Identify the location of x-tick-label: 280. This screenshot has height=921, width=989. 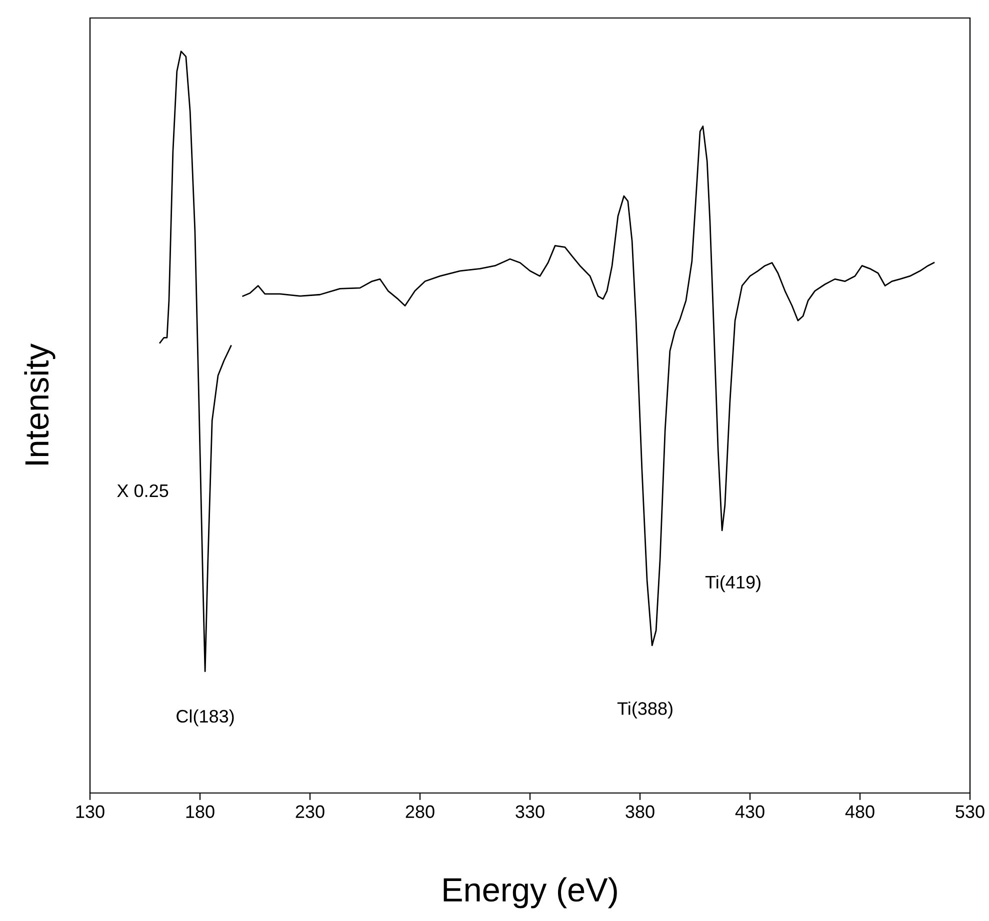
(420, 811).